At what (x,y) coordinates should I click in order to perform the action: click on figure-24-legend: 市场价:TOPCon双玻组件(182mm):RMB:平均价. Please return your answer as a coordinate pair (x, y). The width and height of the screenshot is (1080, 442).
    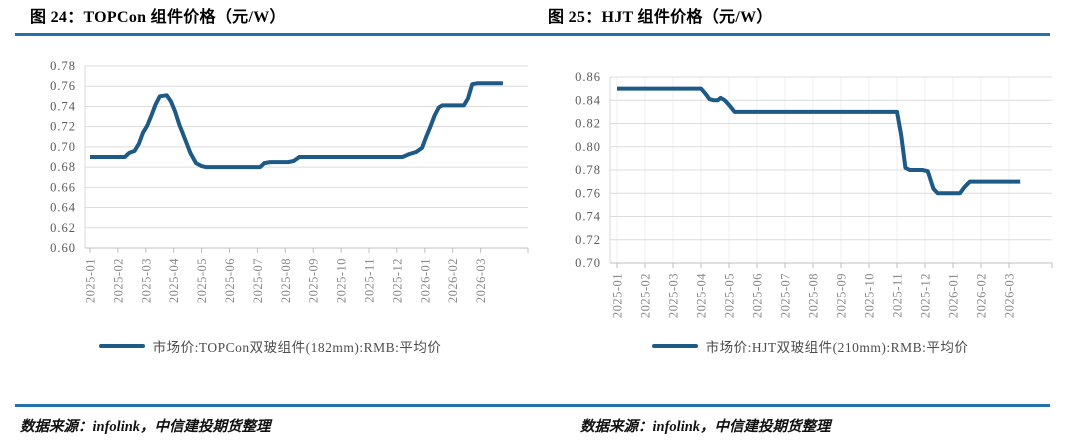
    Looking at the image, I should click on (270, 346).